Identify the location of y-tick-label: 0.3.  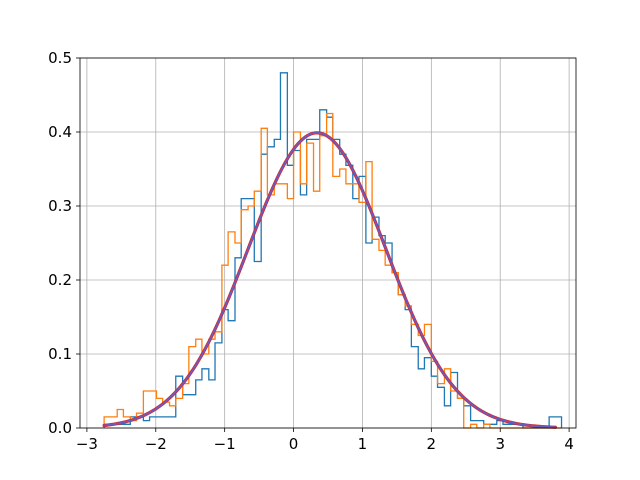
(60, 206).